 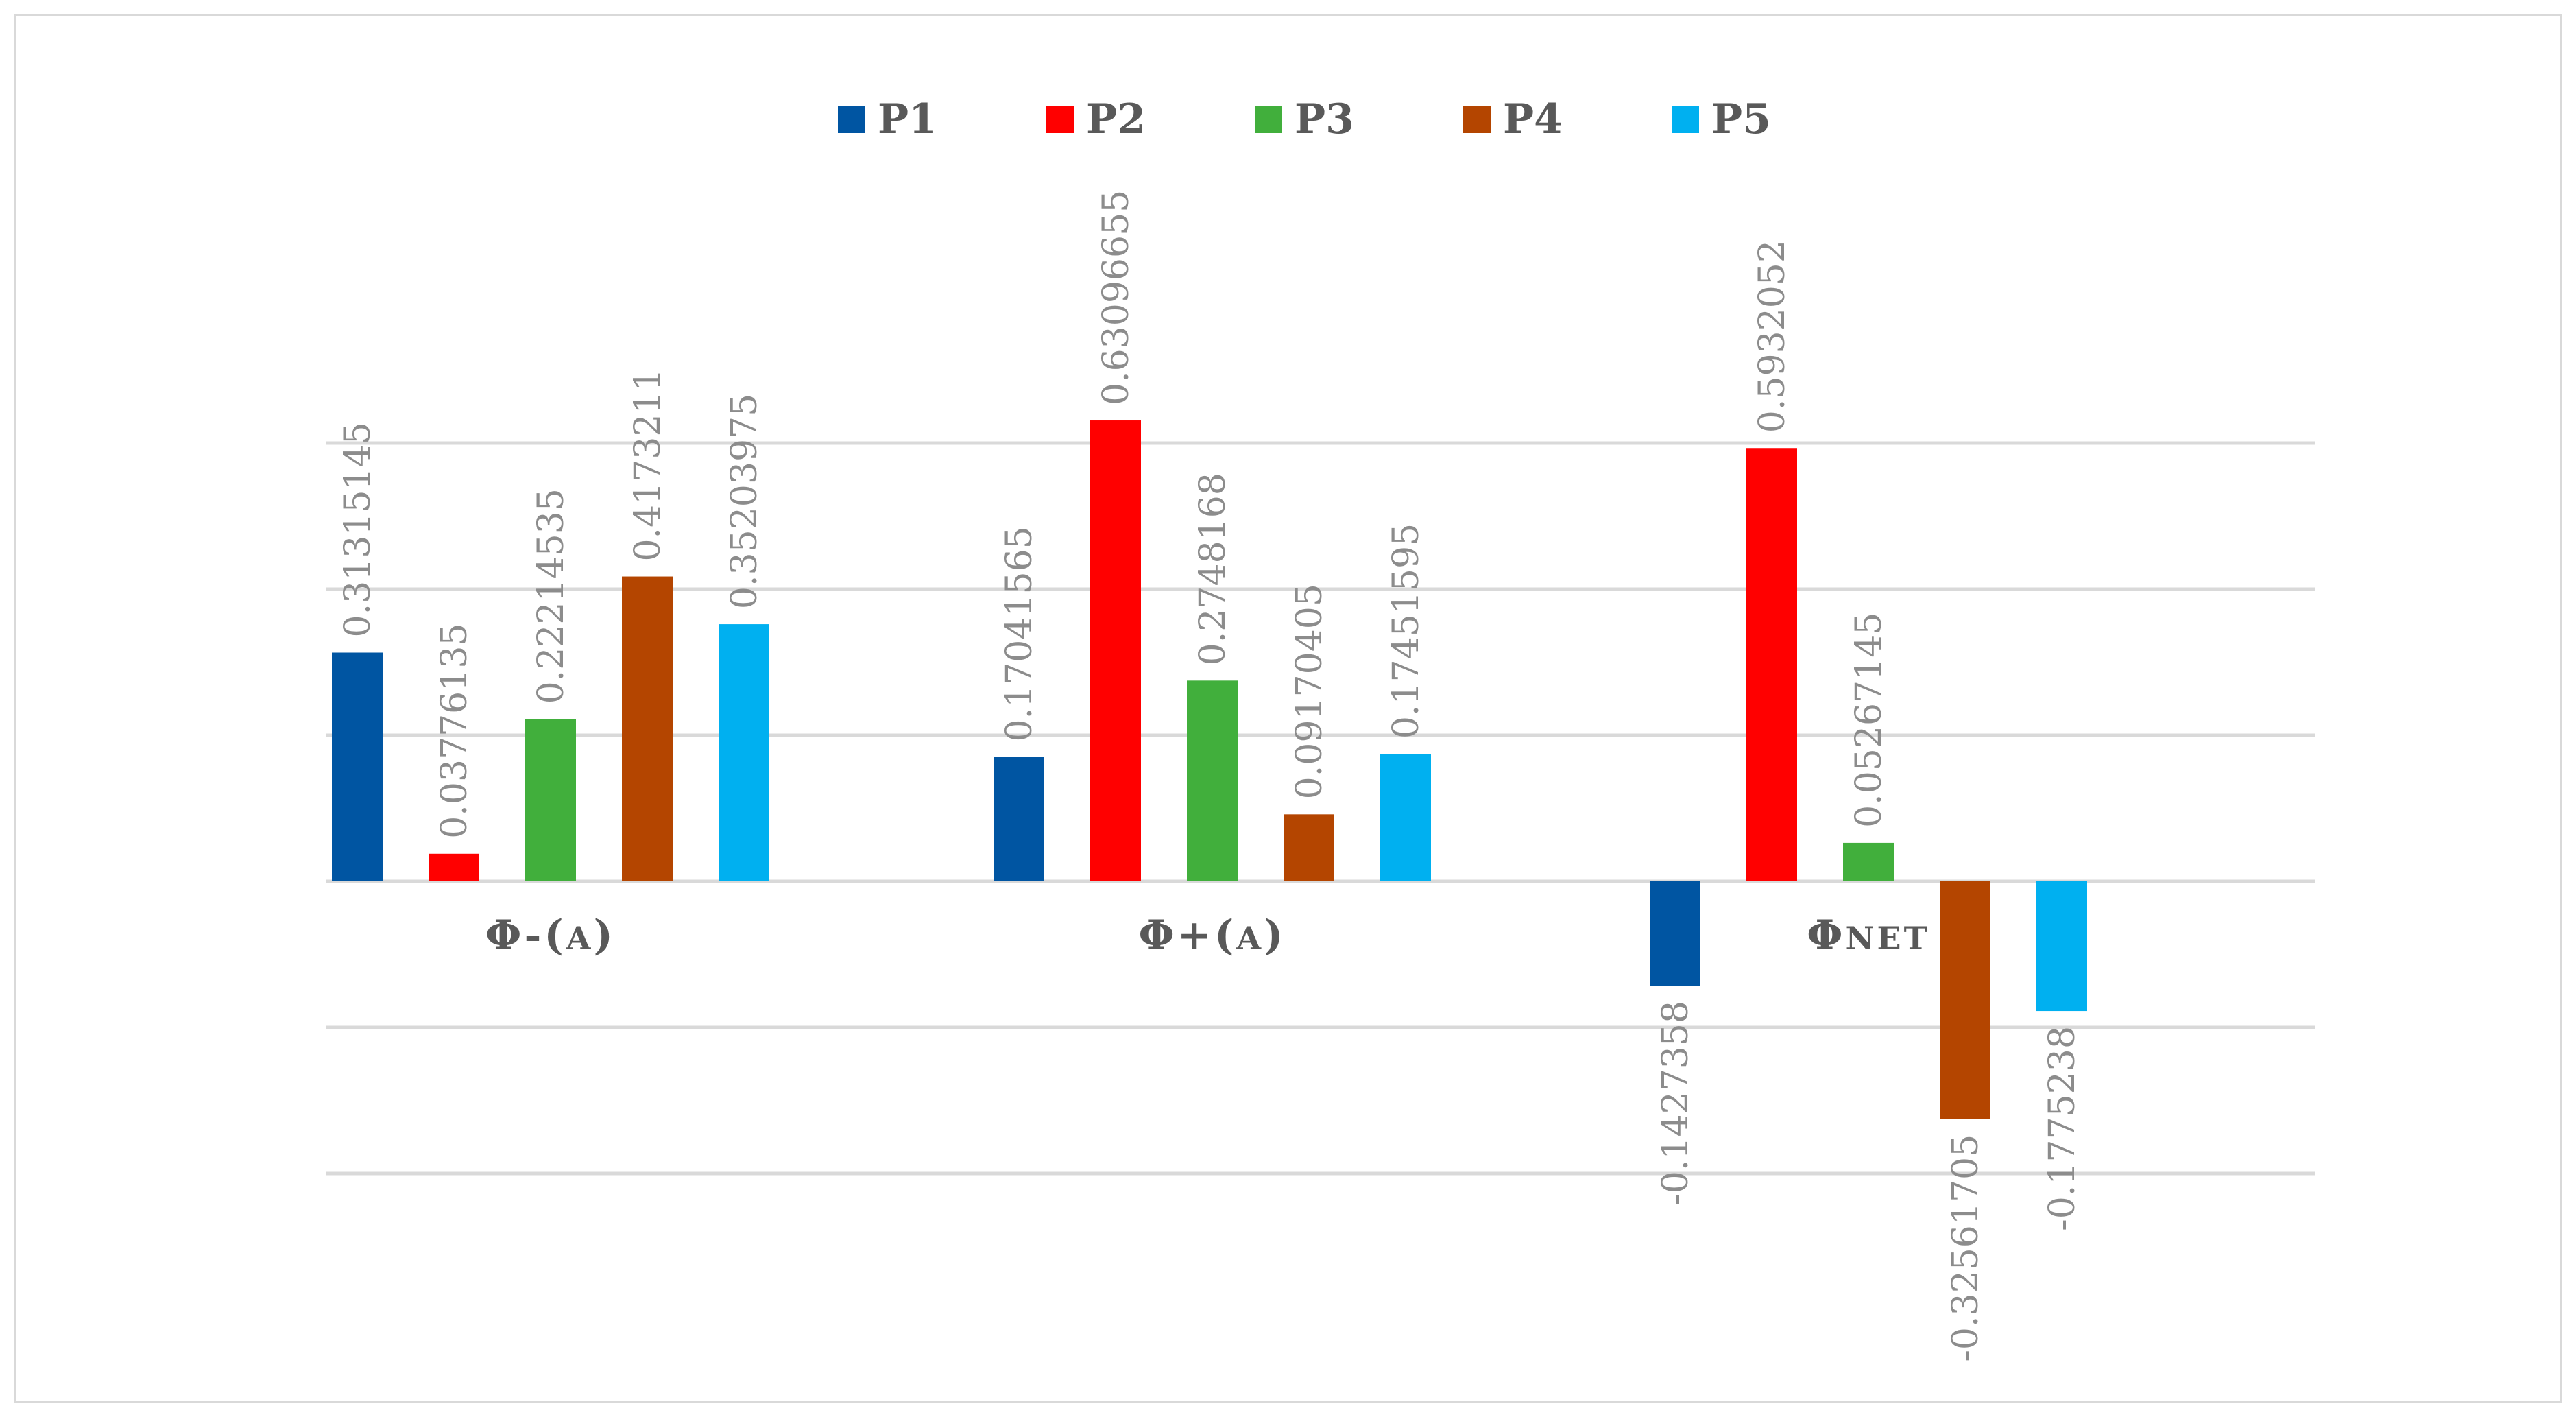 What do you see at coordinates (552, 596) in the screenshot?
I see `data-label-p3-1: 0.22214535` at bounding box center [552, 596].